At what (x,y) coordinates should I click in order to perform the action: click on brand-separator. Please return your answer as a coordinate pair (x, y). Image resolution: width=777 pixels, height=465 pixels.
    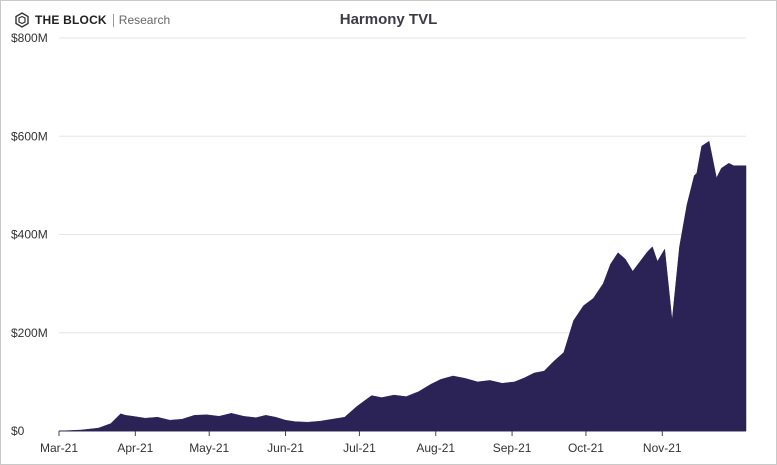
    Looking at the image, I should click on (113, 20).